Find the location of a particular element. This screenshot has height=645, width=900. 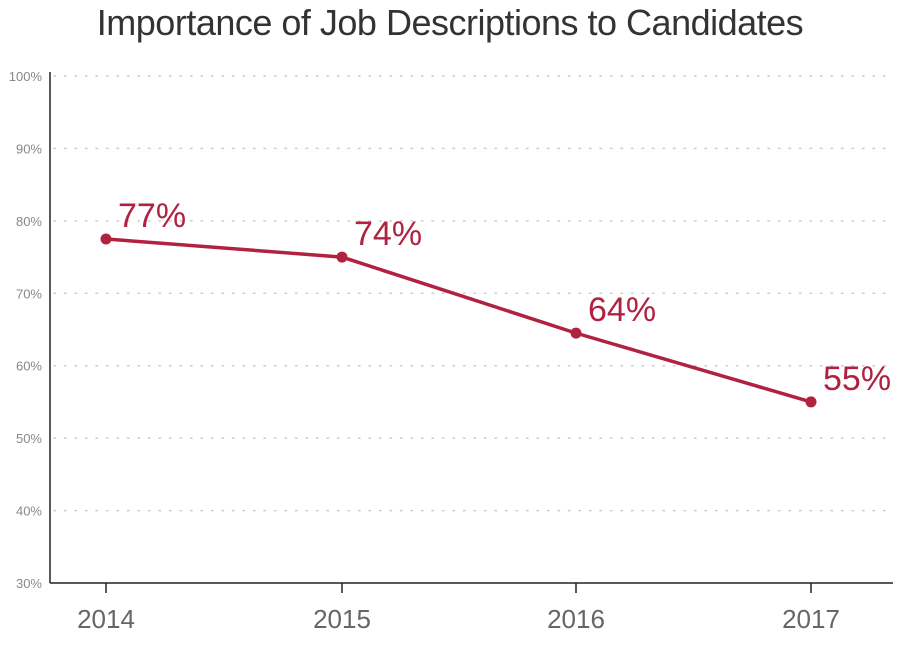

x-tick-label: 2016 is located at coordinates (576, 619).